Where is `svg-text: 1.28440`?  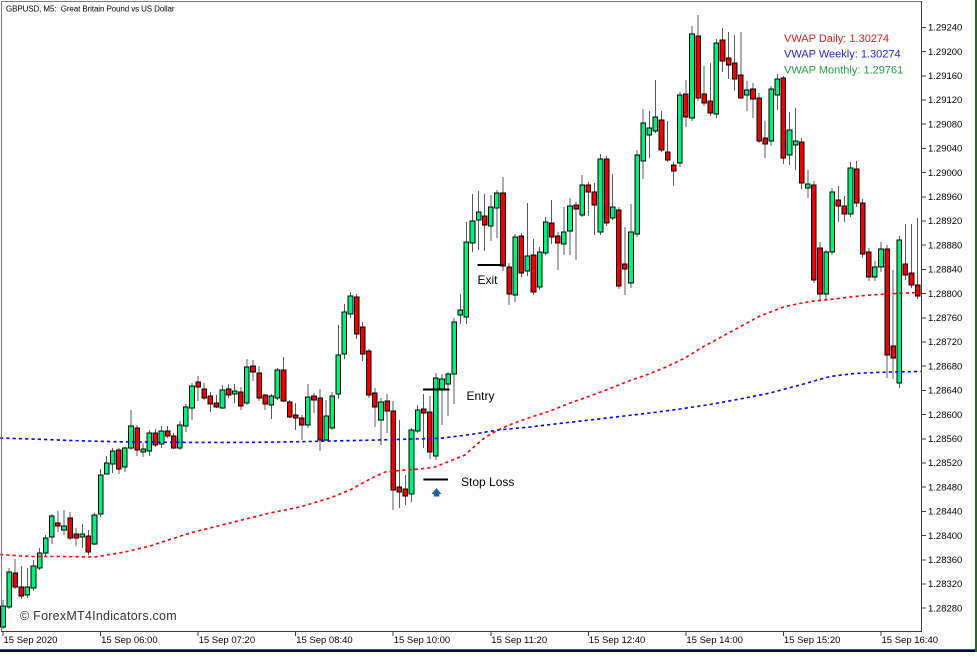 svg-text: 1.28440 is located at coordinates (945, 512).